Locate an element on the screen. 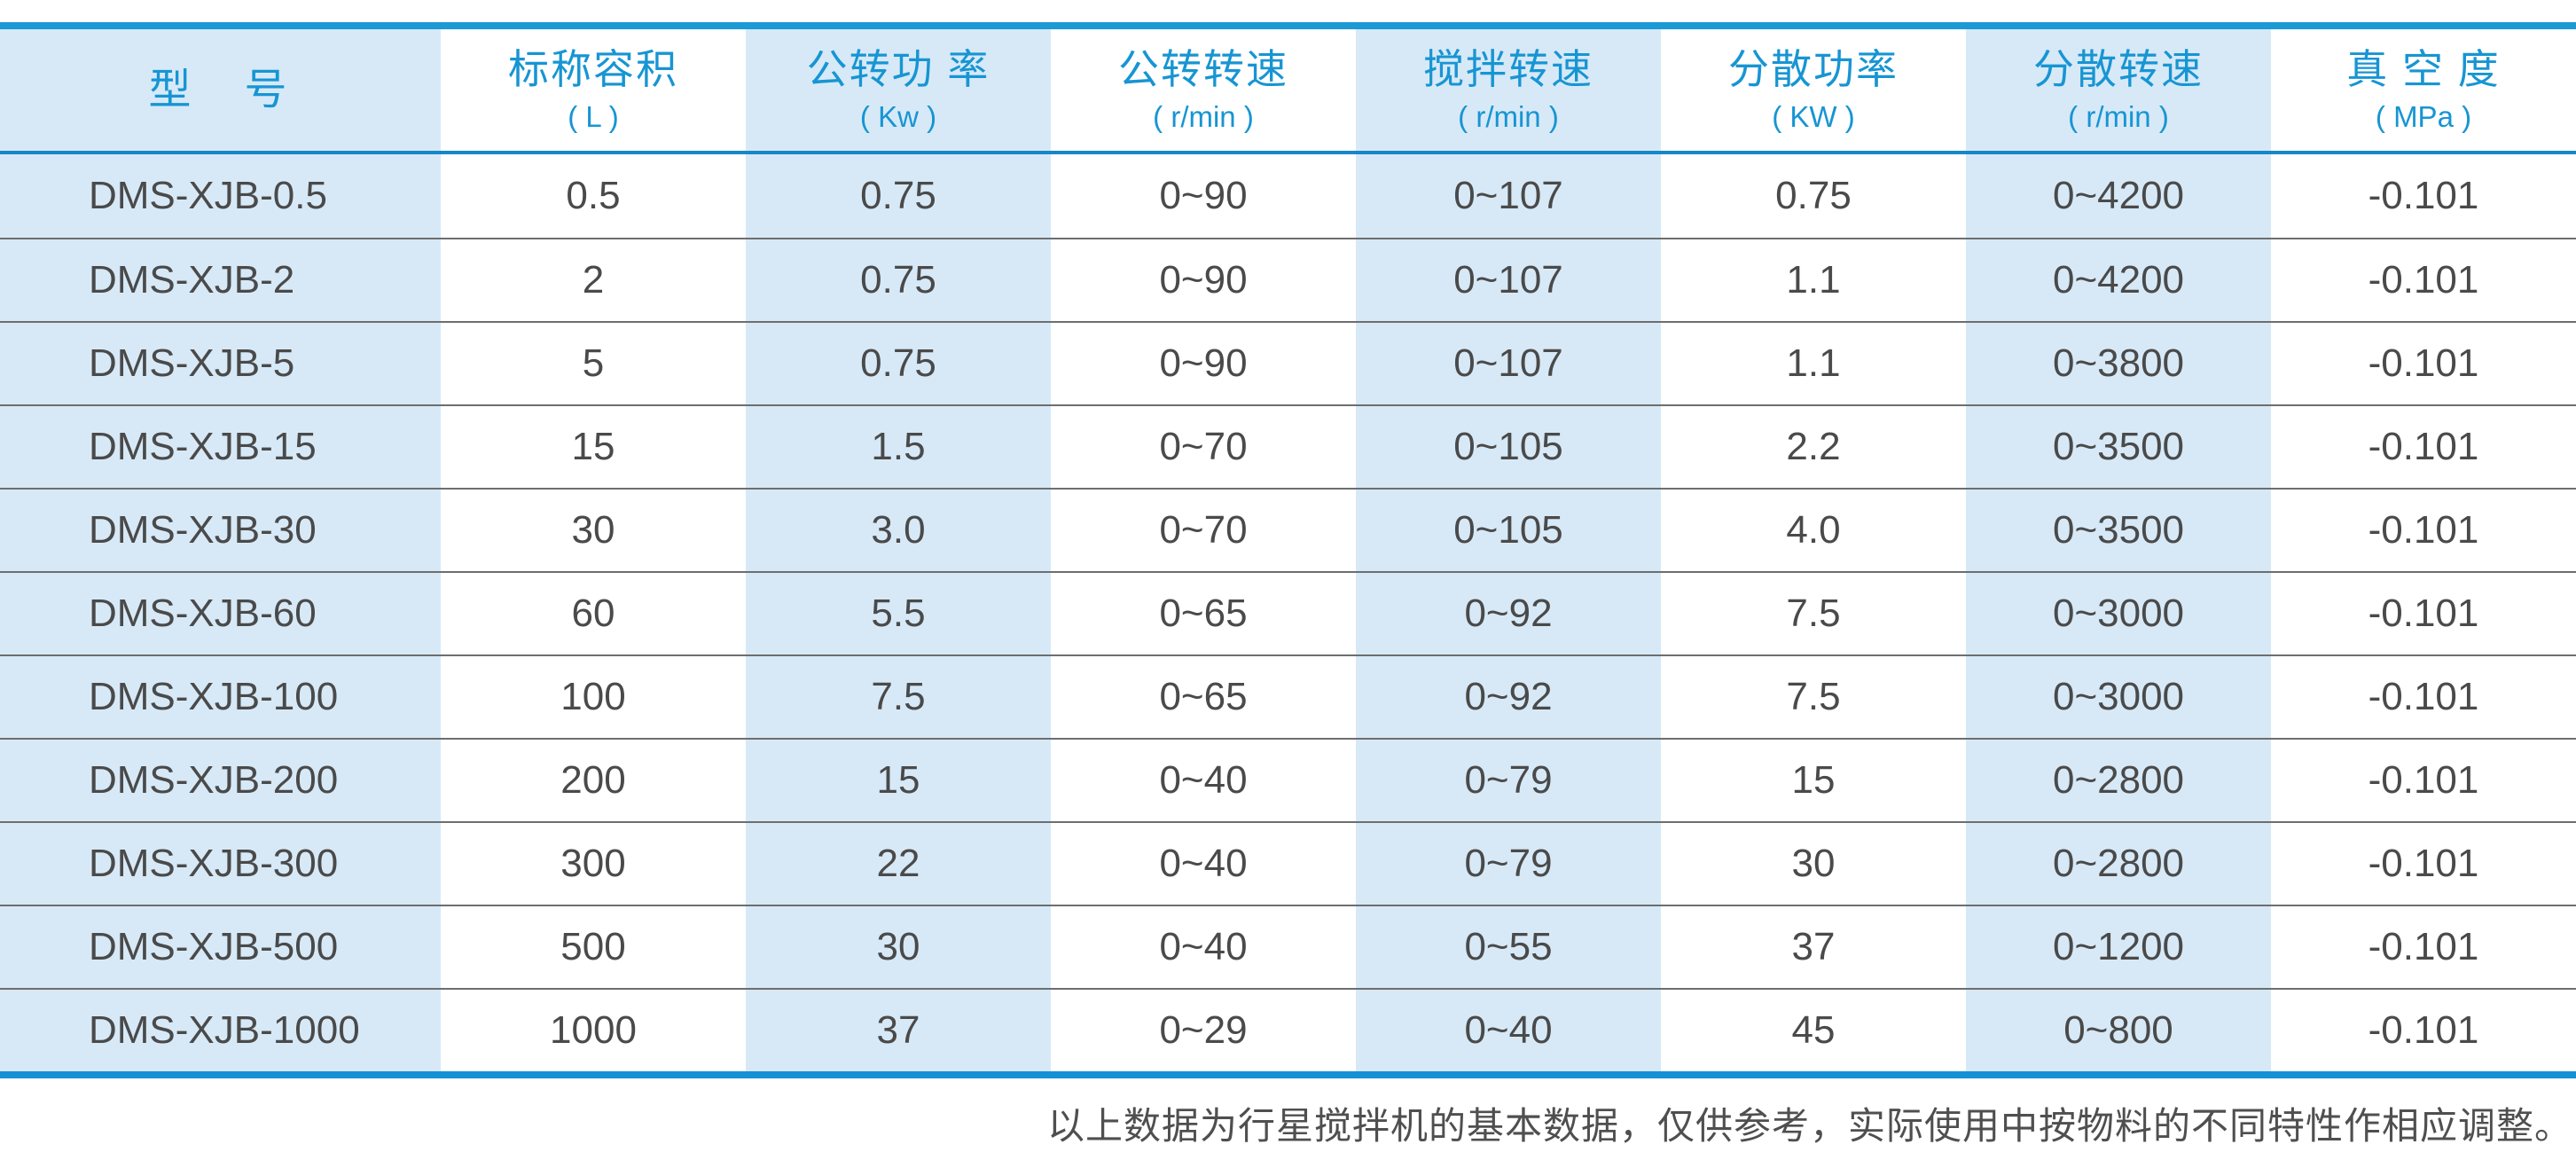 Image resolution: width=2576 pixels, height=1152 pixels. value-cell: 5 is located at coordinates (593, 364).